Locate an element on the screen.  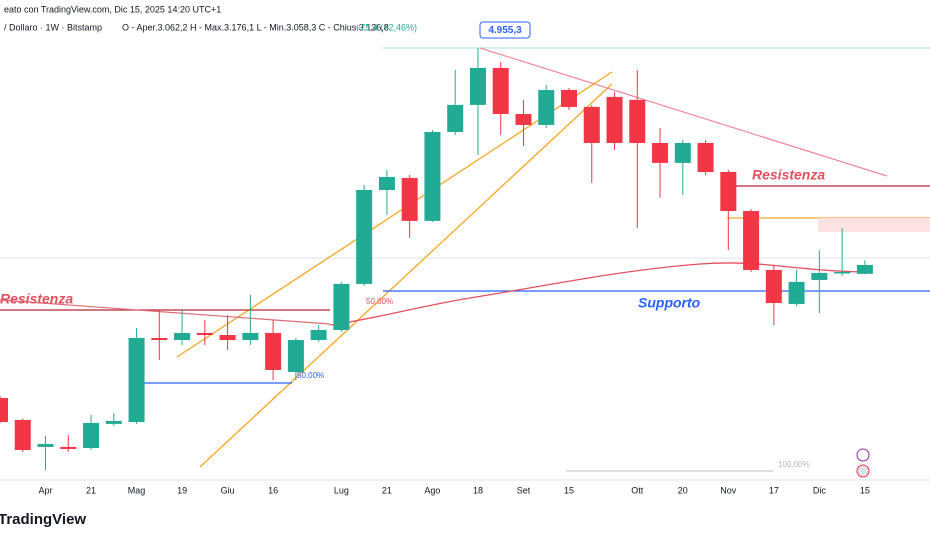
header-line2: / Dollaro · 1W · Bitstamp is located at coordinates (53, 27).